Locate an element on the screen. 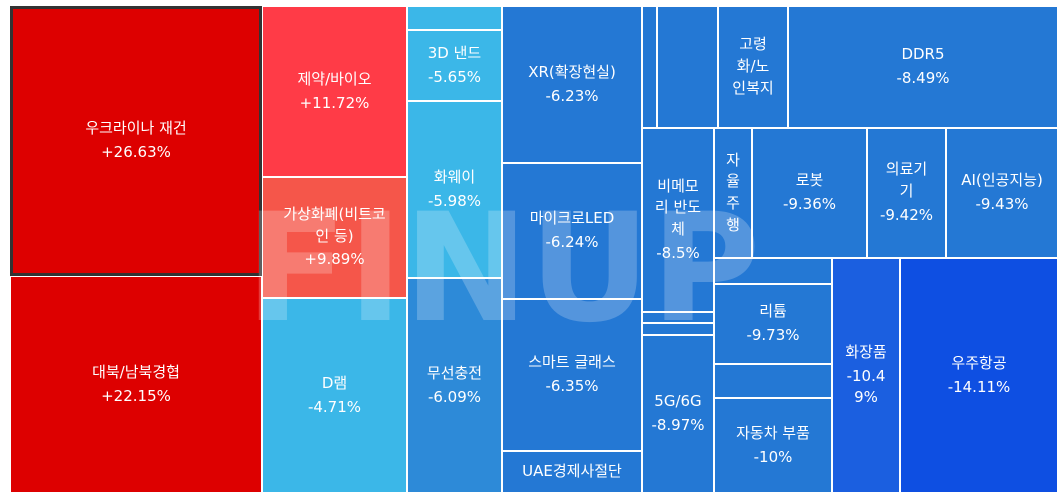 This screenshot has height=503, width=1060. tile-8: 무선충전 -6.09% is located at coordinates (454, 385).